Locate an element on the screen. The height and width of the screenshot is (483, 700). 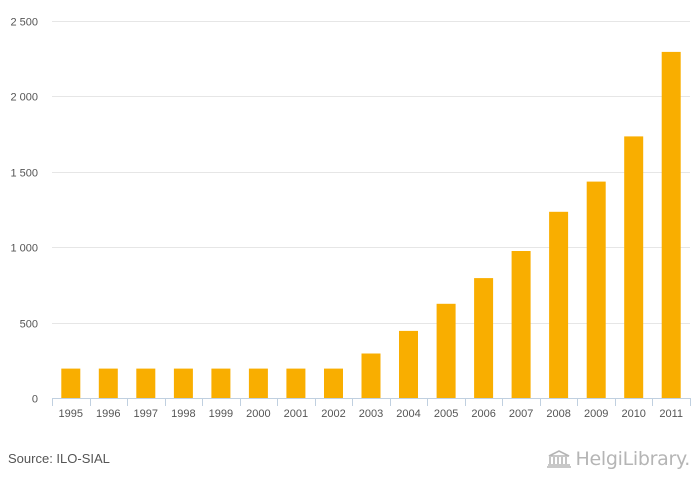
bar-2005 is located at coordinates (446, 351).